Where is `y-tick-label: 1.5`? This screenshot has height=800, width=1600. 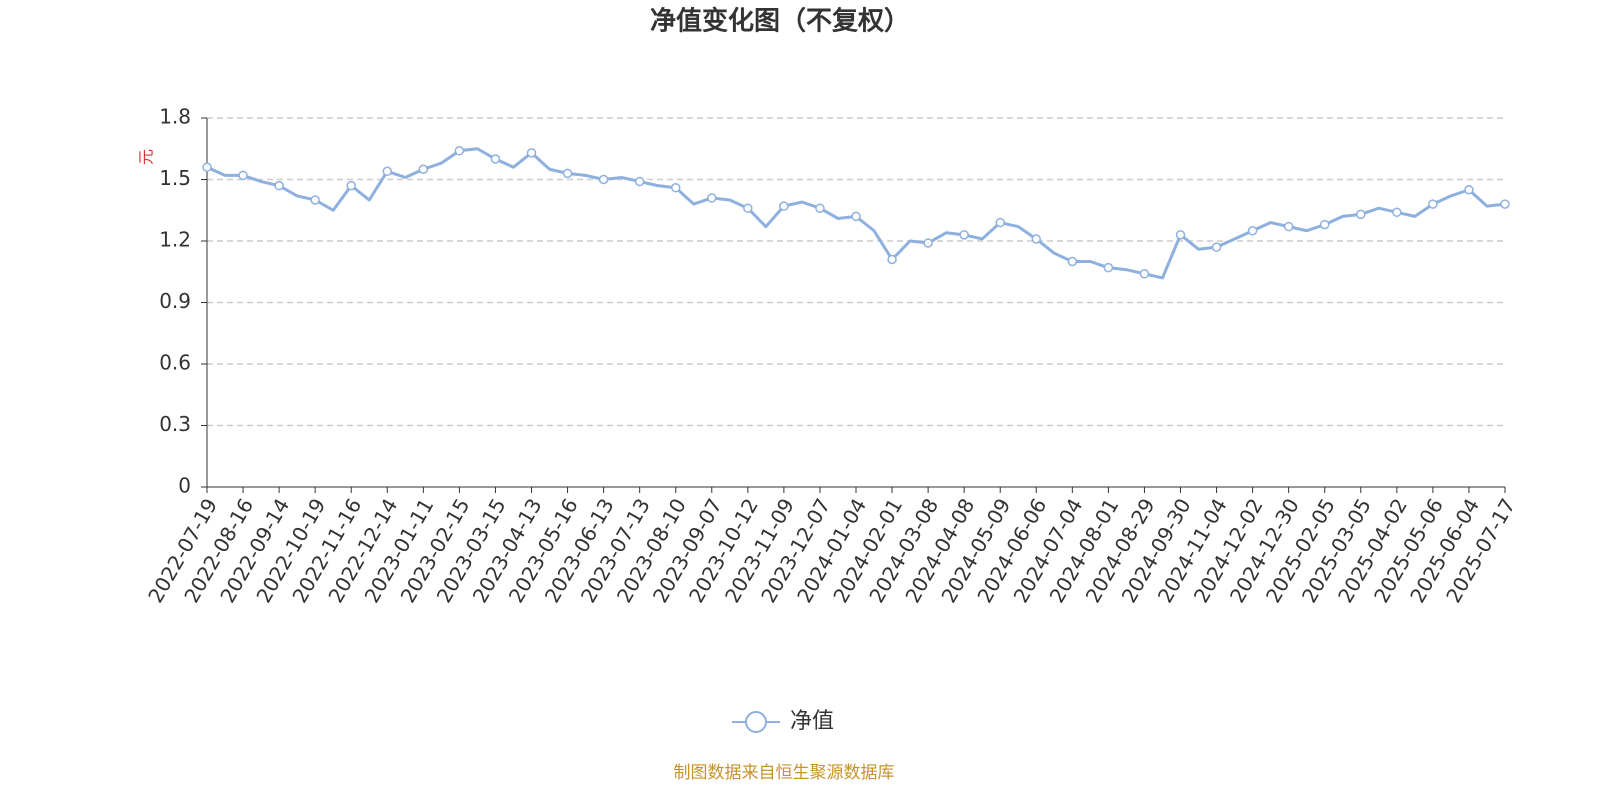 y-tick-label: 1.5 is located at coordinates (175, 178).